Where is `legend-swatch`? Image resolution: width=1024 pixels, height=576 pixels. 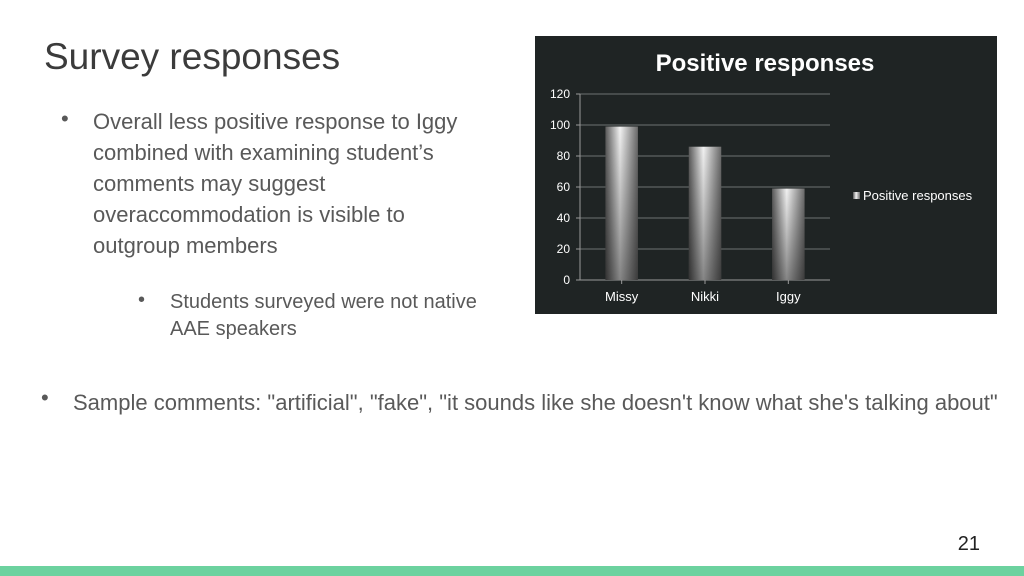 legend-swatch is located at coordinates (856, 195).